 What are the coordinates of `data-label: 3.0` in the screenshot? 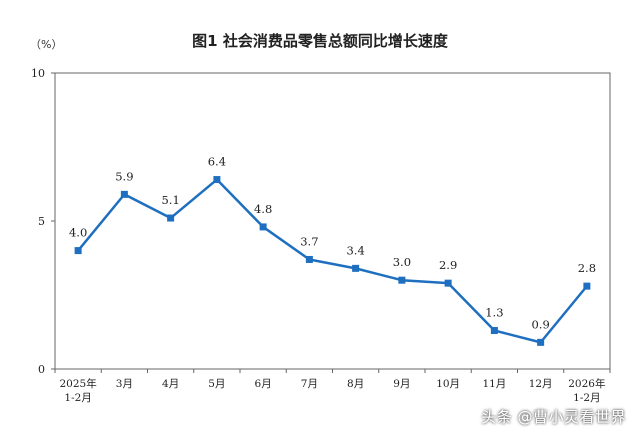 It's located at (402, 262).